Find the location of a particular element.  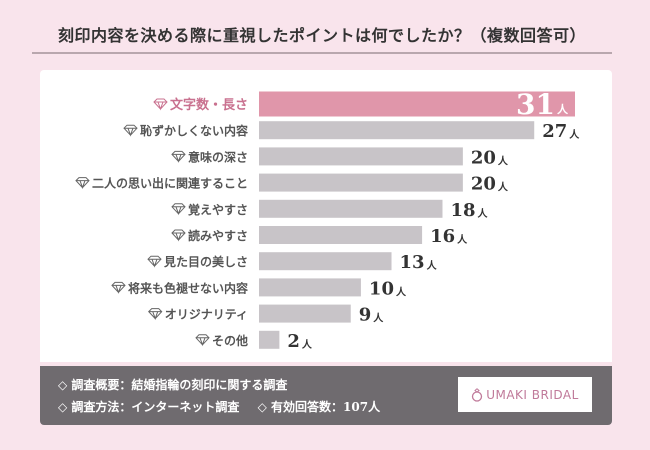

category-label: その他 is located at coordinates (230, 340).